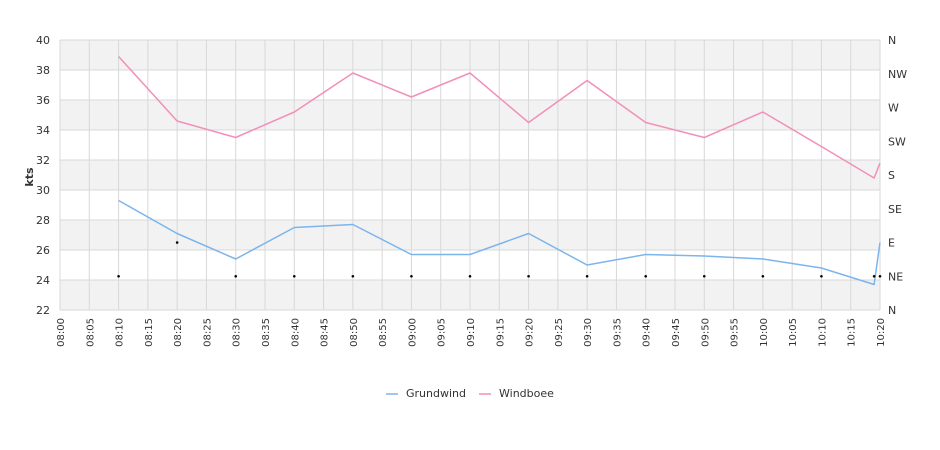 The height and width of the screenshot is (450, 940). I want to click on right-axis-label: SE, so click(895, 209).